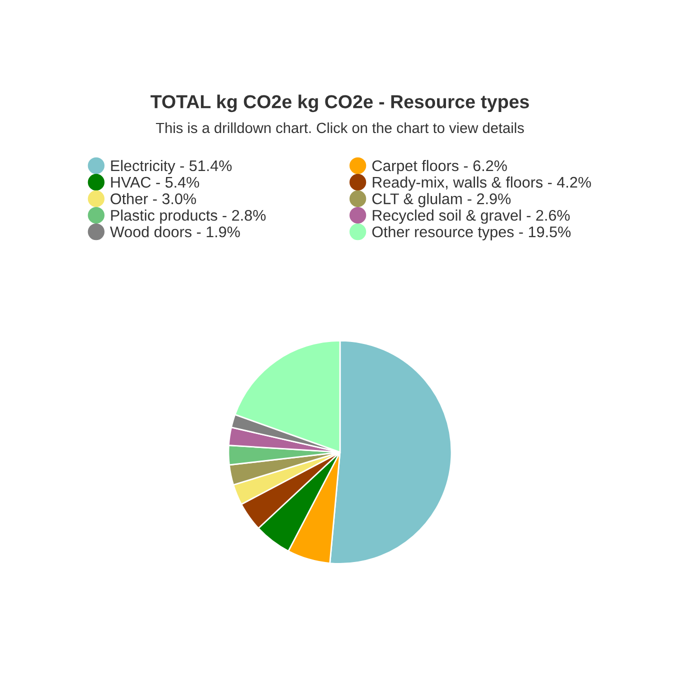  I want to click on legend-label: Electricity - 51.4%, so click(171, 167).